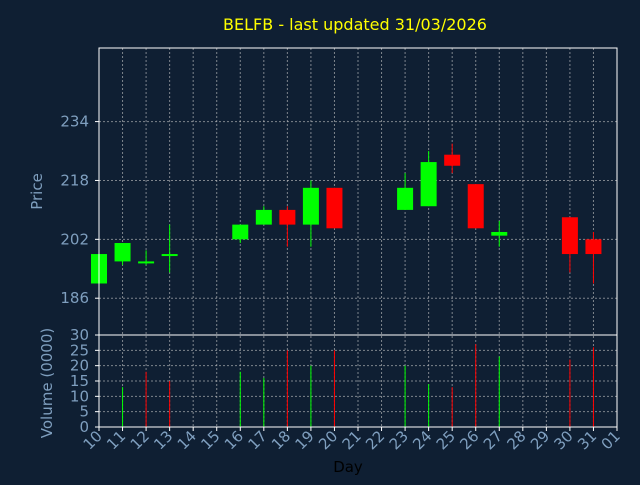 The height and width of the screenshot is (485, 640). I want to click on day-tick-label: 15, so click(210, 440).